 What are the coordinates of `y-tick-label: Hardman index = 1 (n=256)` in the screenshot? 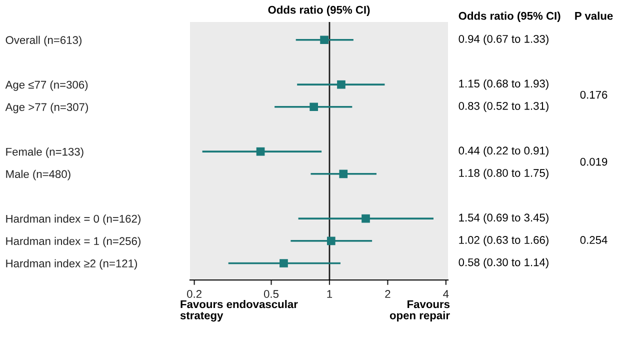 It's located at (73, 242).